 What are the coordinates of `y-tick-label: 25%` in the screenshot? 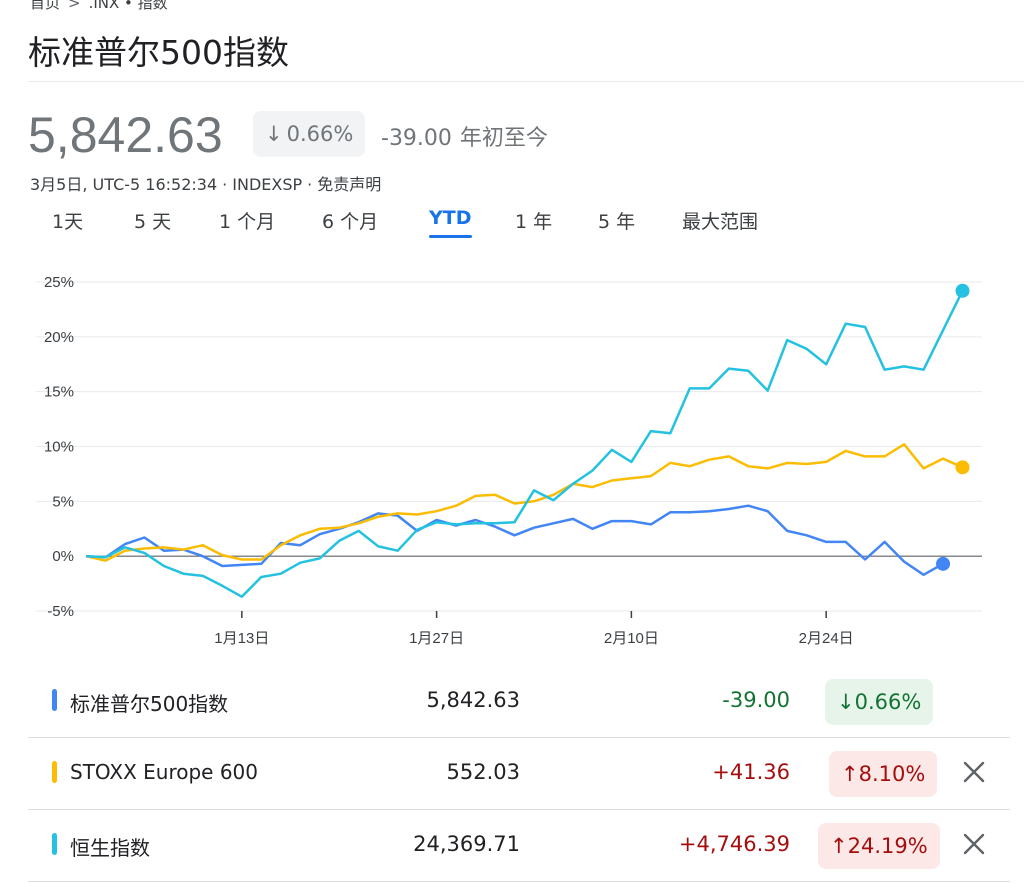 It's located at (59, 282).